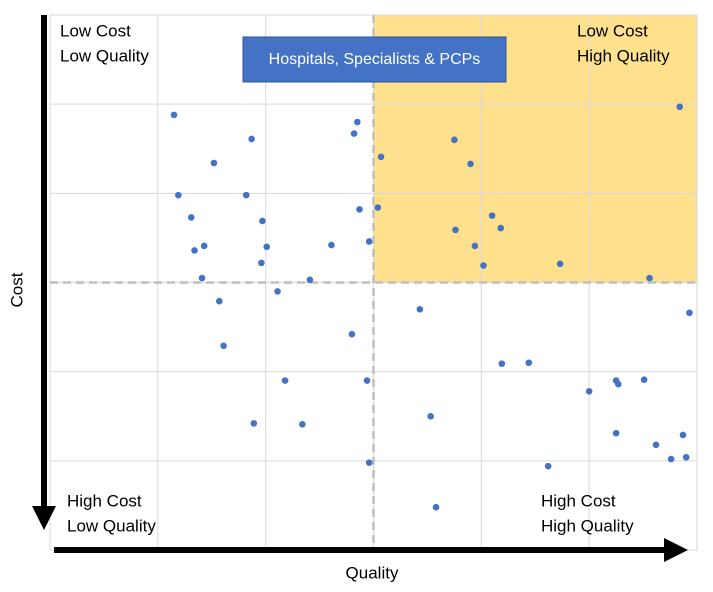 This screenshot has width=713, height=592. I want to click on y-axis-label: Cost, so click(16, 289).